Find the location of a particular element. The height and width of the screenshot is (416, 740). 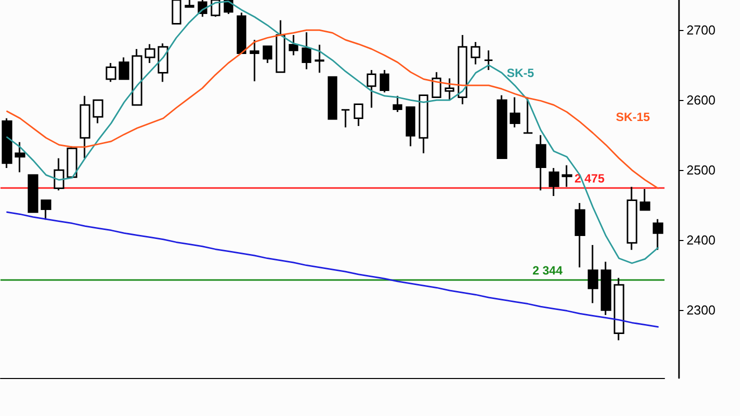

ref-line-label: 2 344 is located at coordinates (547, 270).